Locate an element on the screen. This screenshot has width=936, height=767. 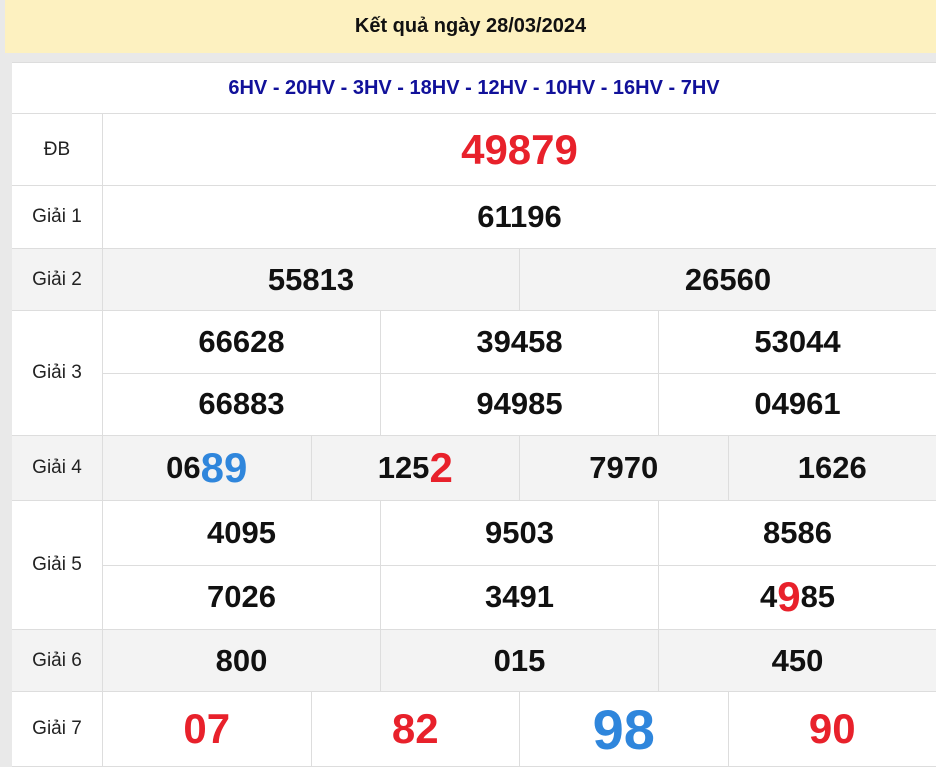
prize-number: 90 is located at coordinates (832, 729).